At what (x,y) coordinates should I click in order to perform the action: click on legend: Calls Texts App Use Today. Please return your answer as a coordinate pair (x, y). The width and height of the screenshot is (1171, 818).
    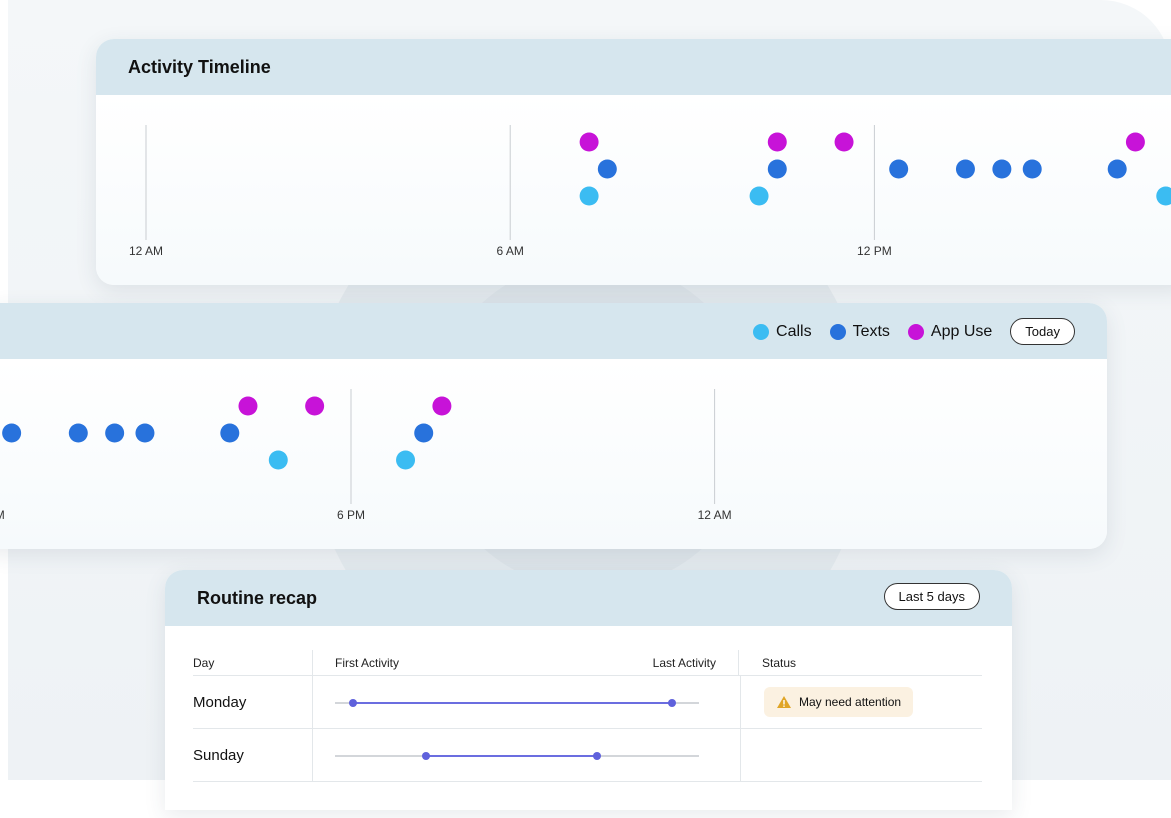
    Looking at the image, I should click on (914, 331).